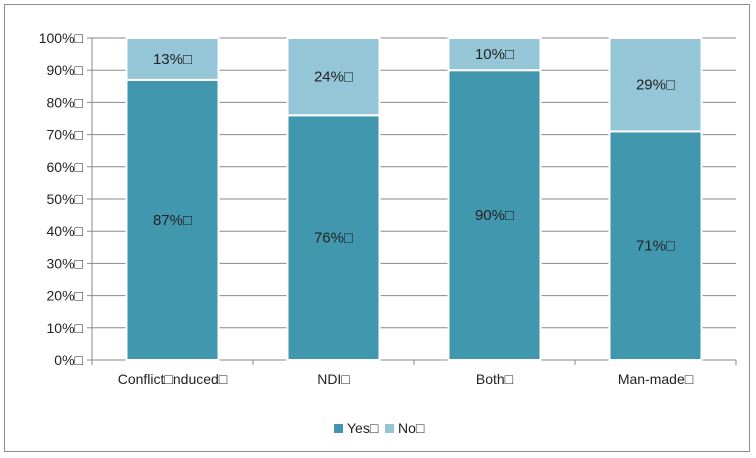 This screenshot has height=458, width=756. Describe the element at coordinates (65, 135) in the screenshot. I see `y-tick-label: 70%□` at that location.